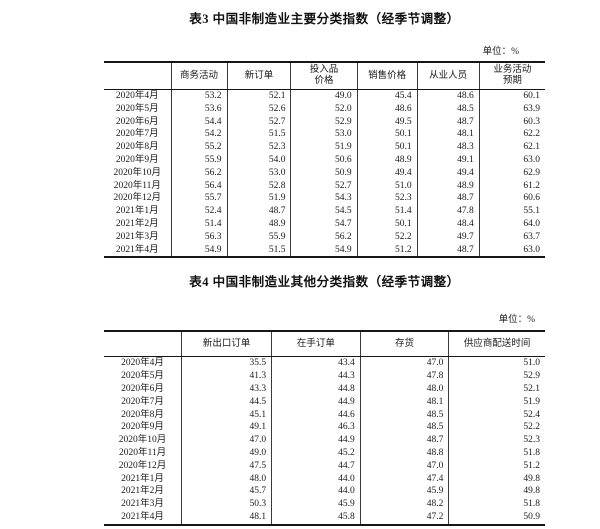 Image resolution: width=600 pixels, height=529 pixels. I want to click on column-header: 业务活动 预期, so click(511, 76).